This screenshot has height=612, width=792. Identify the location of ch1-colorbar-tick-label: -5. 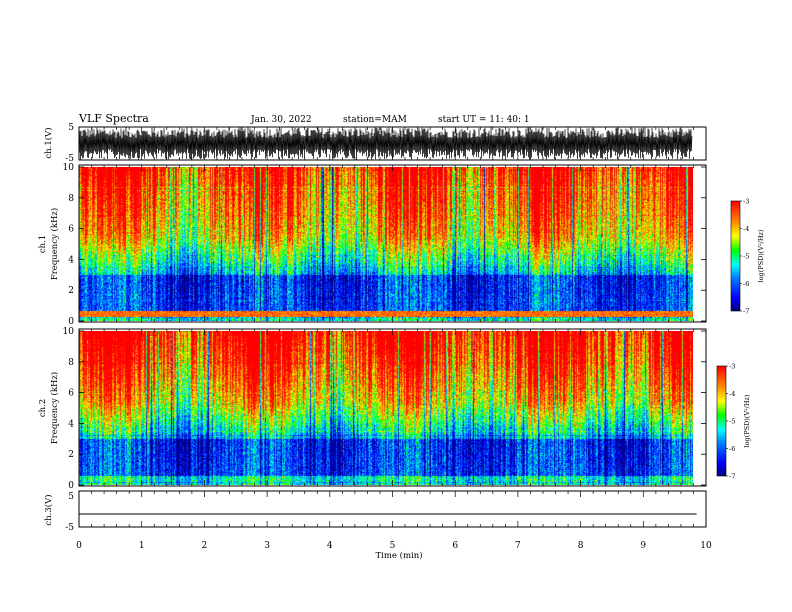
(746, 257).